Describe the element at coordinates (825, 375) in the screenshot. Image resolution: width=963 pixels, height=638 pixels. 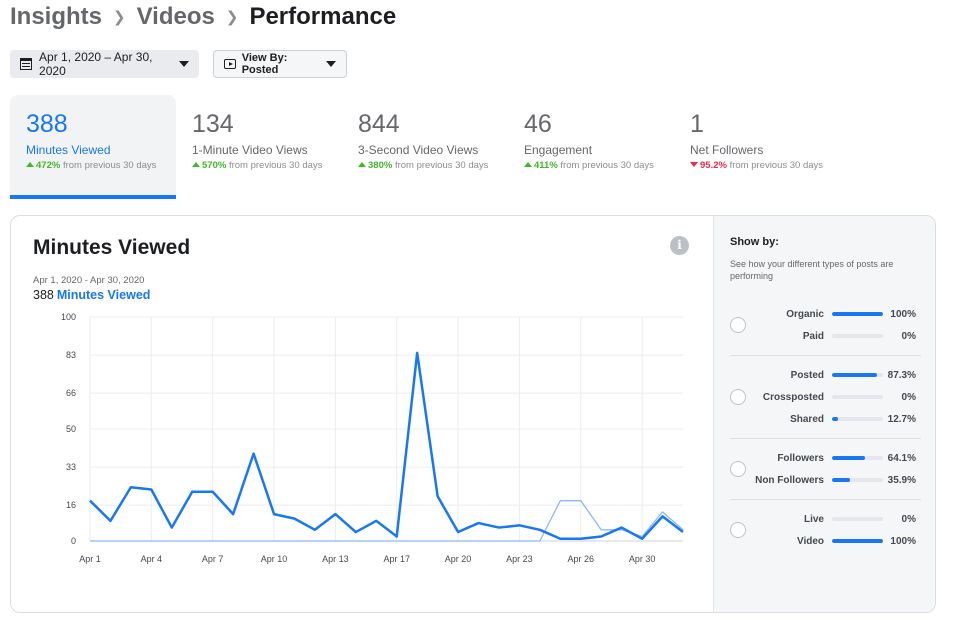
I see `breakdown-row: Posted 87.3%` at that location.